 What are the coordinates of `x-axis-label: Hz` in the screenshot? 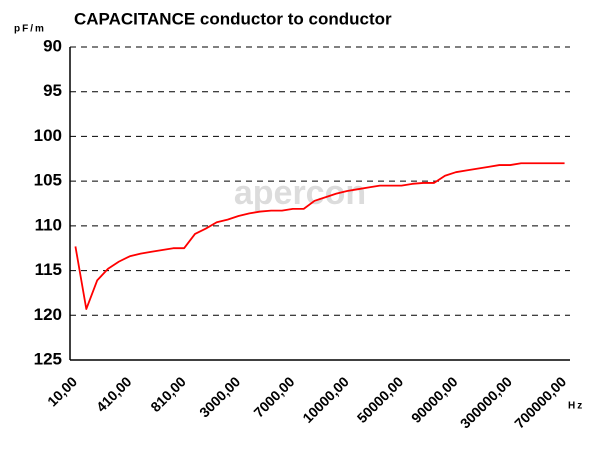 It's located at (576, 406).